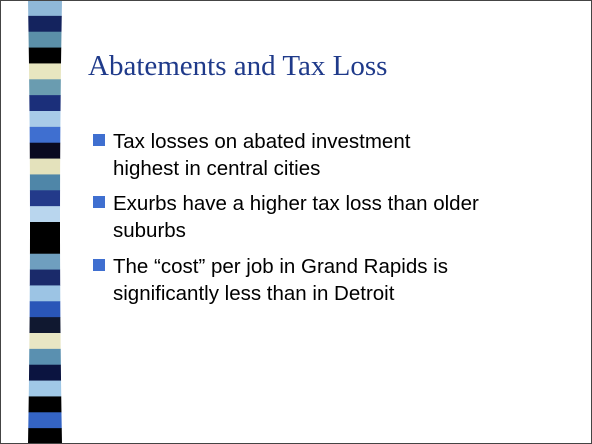 The width and height of the screenshot is (592, 444). I want to click on bullet-text: highest in central cities, so click(217, 168).